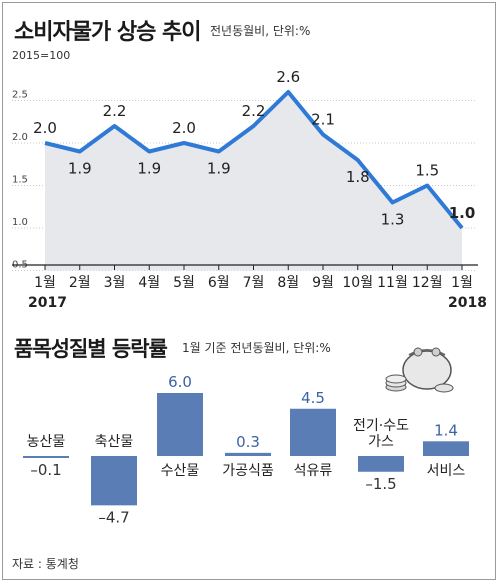 This screenshot has width=500, height=584. What do you see at coordinates (47, 303) in the screenshot?
I see `year-label-2017: 2017` at bounding box center [47, 303].